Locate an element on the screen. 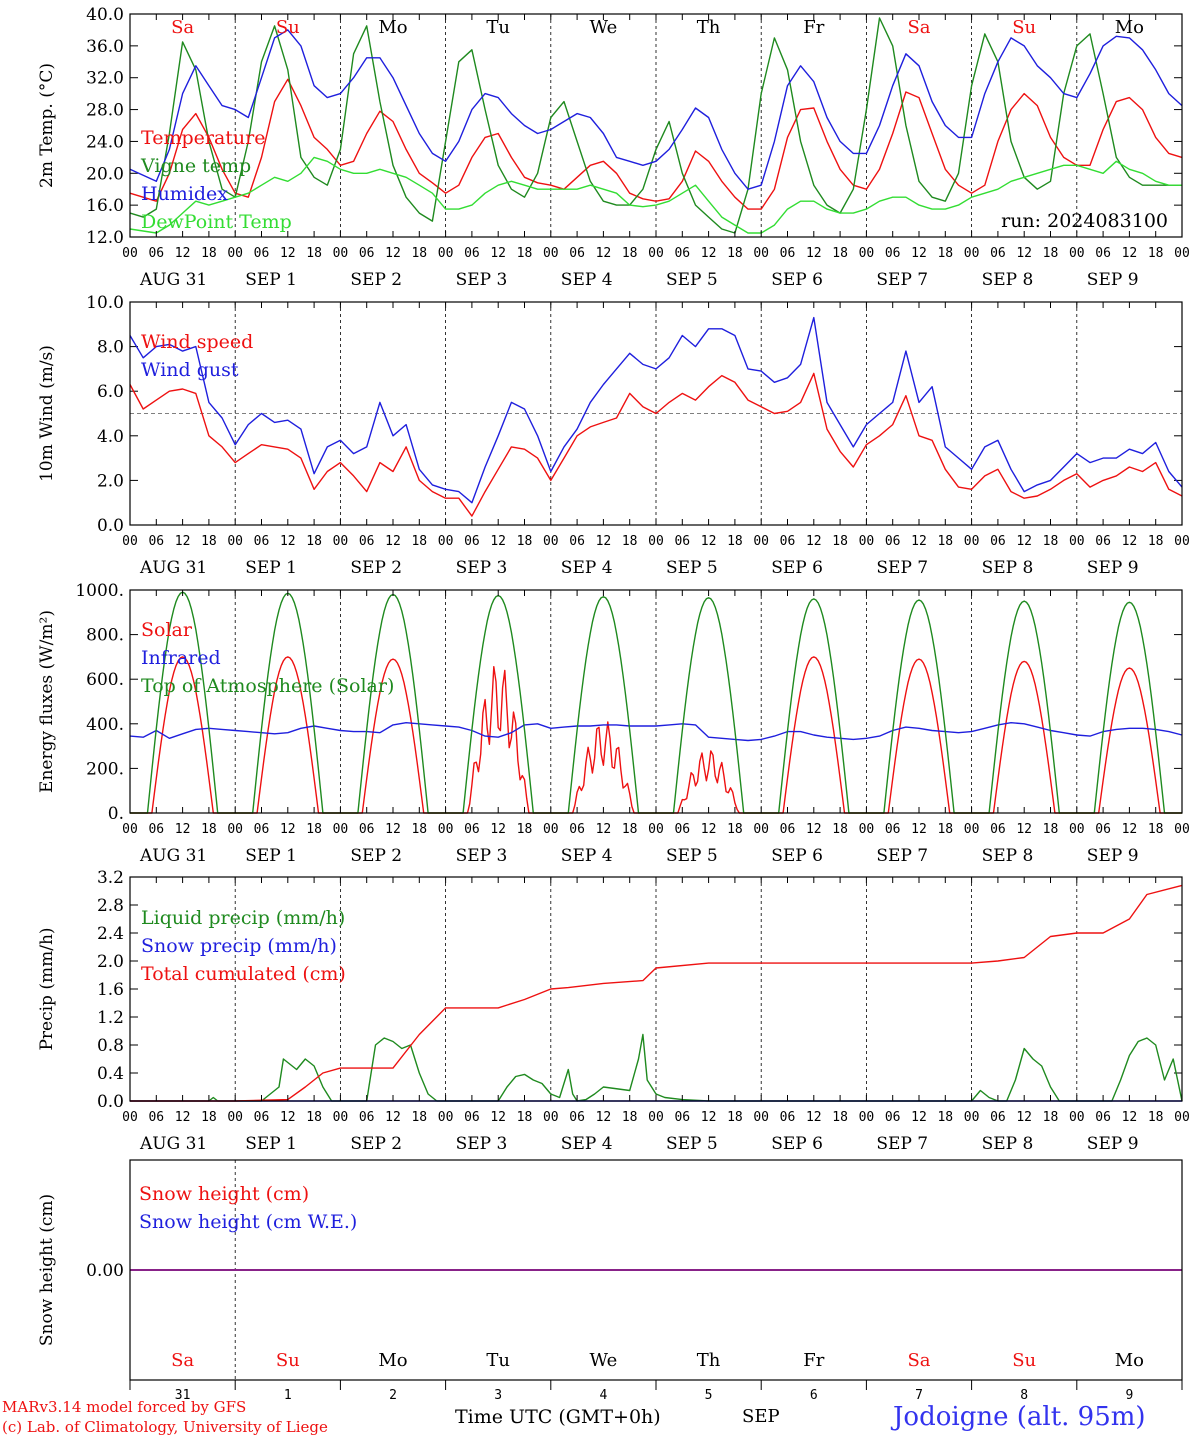 This screenshot has width=1194, height=1444. y-tick-label: 0.8 is located at coordinates (110, 1046).